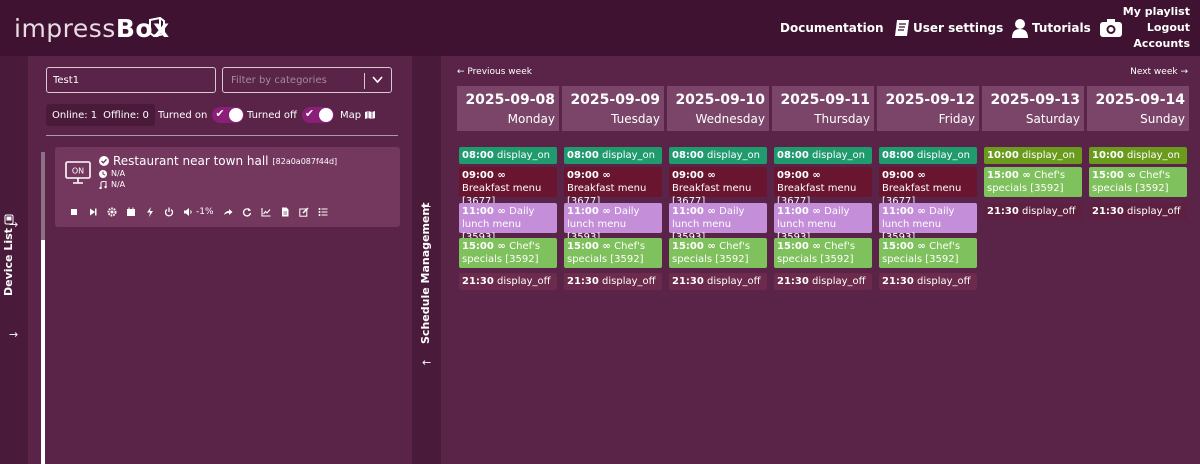 Image resolution: width=1200 pixels, height=464 pixels. What do you see at coordinates (1161, 43) in the screenshot?
I see `accounts-link: Accounts` at bounding box center [1161, 43].